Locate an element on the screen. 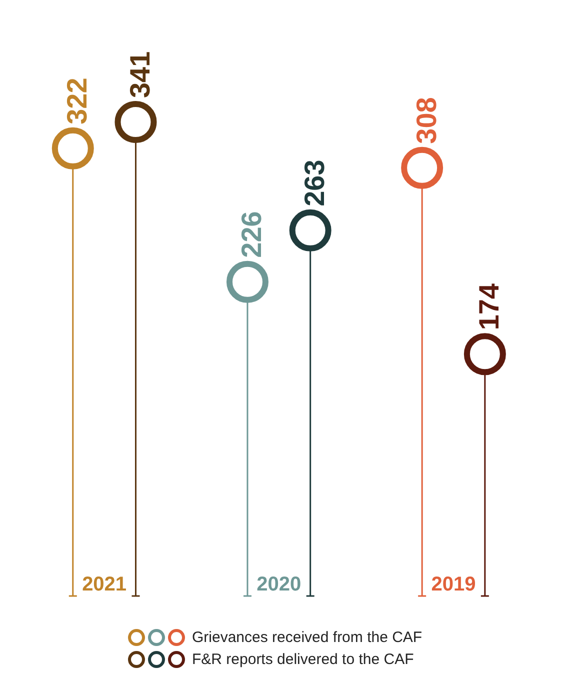  legend-label: Grievances received from the CAF is located at coordinates (307, 637).